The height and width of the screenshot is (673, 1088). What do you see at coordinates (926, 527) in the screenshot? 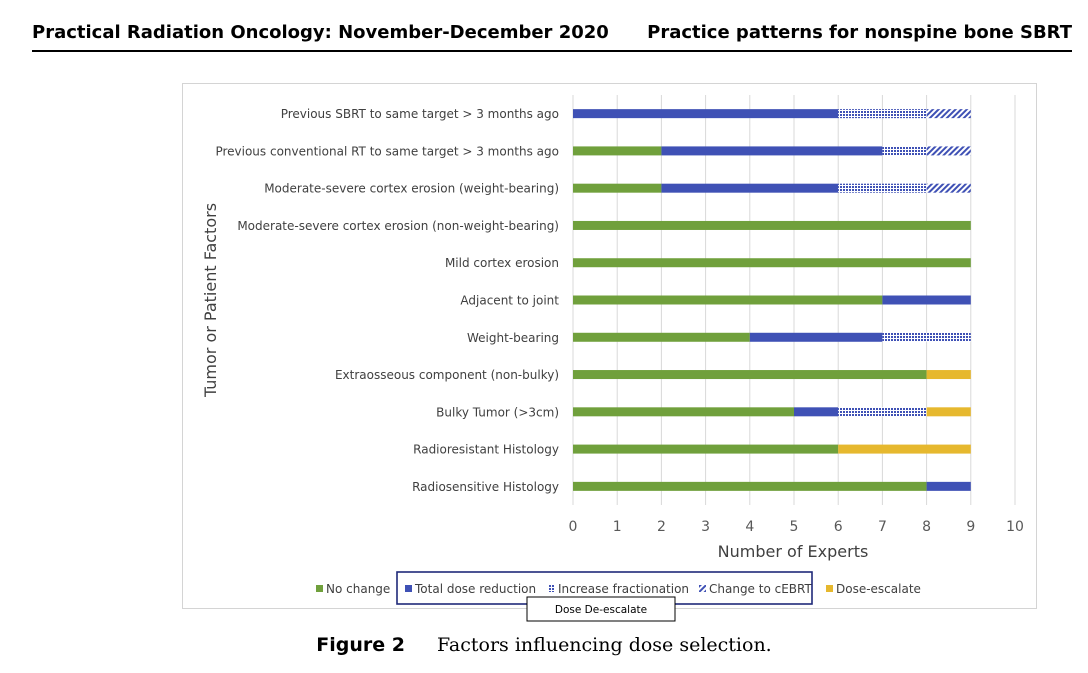
I see `x-tick-label: 8` at bounding box center [926, 527].